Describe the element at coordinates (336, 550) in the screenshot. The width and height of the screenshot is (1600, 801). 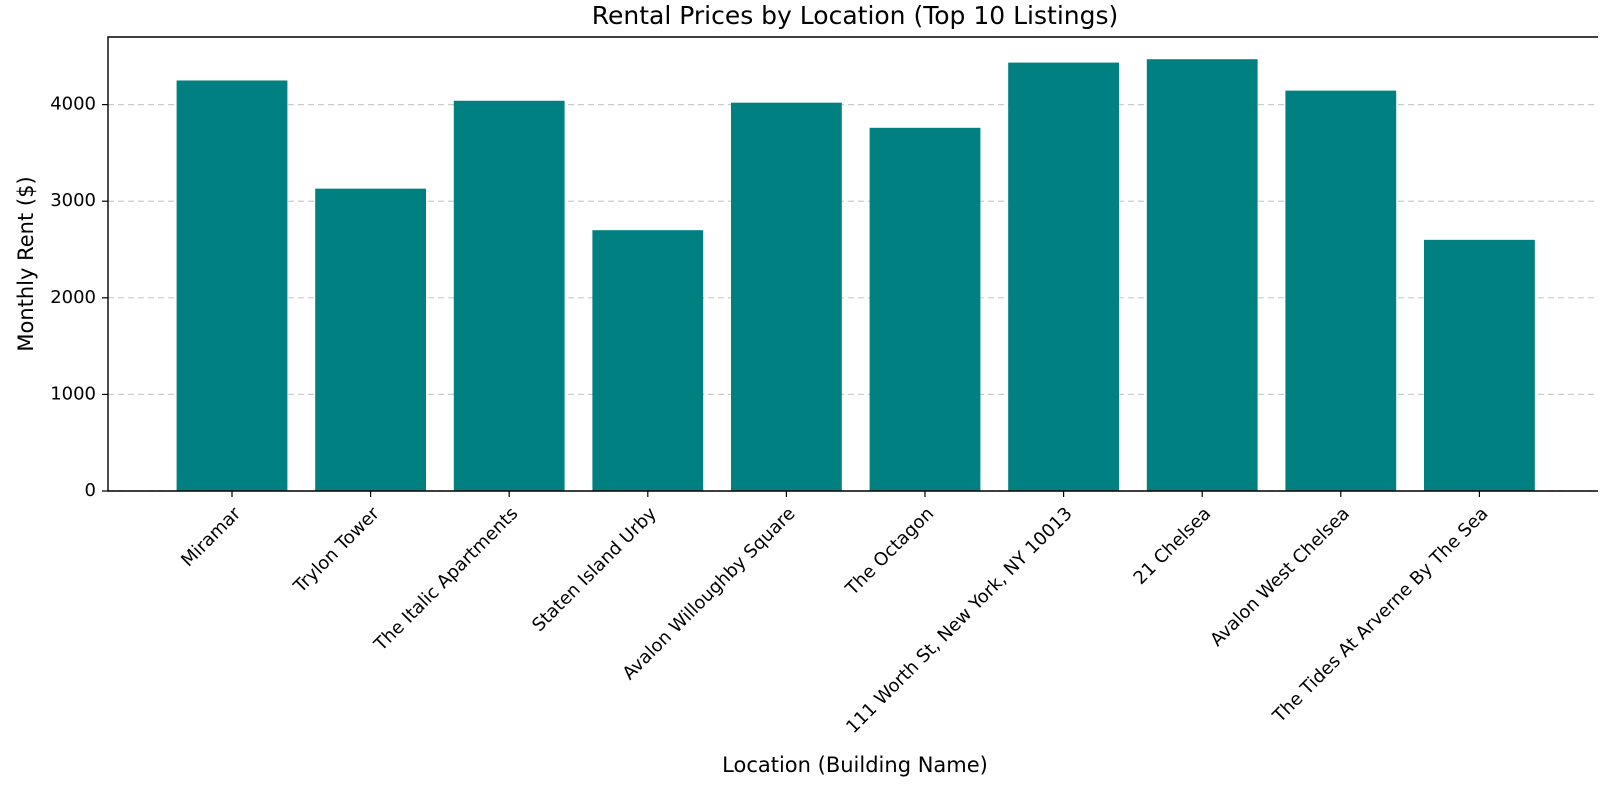
I see `x-tick-label: Trylon Tower` at that location.